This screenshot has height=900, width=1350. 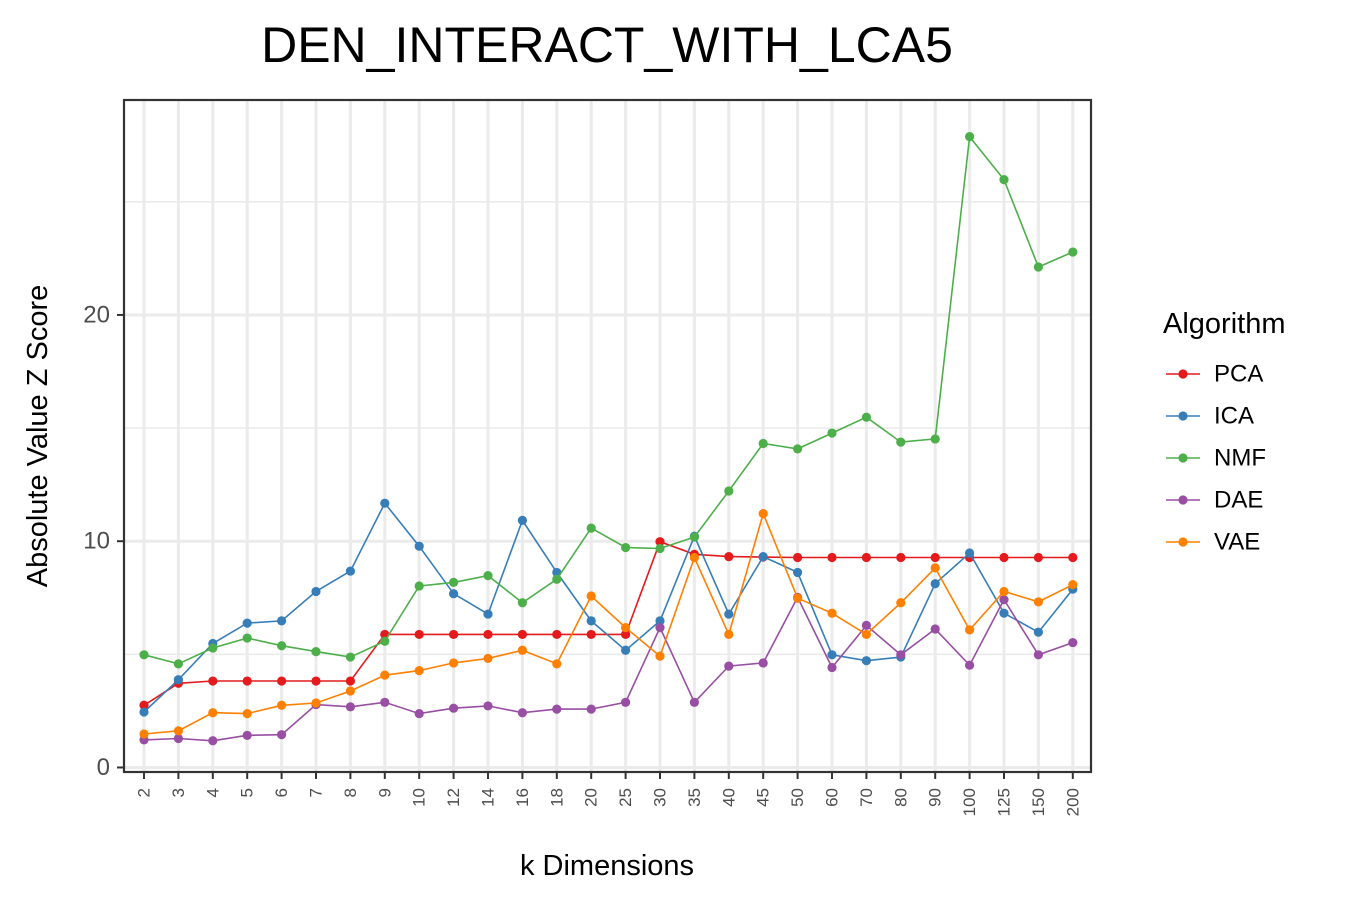 What do you see at coordinates (694, 797) in the screenshot?
I see `x-tick-label: 35` at bounding box center [694, 797].